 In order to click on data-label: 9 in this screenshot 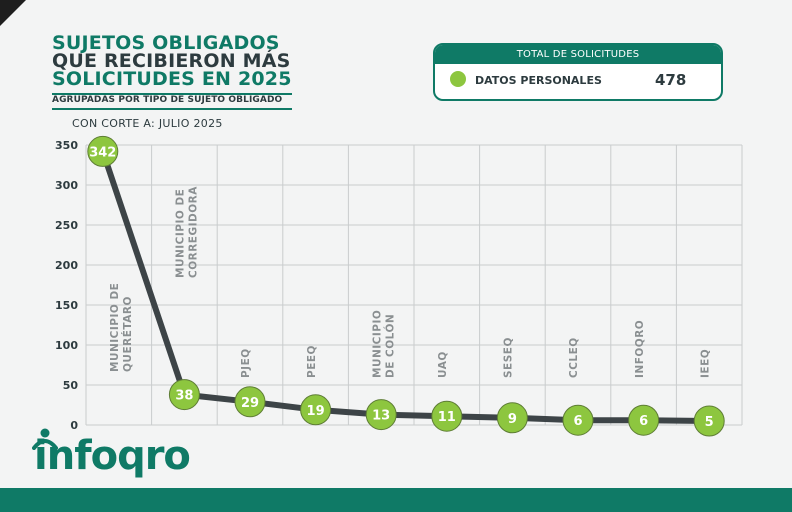, I will do `click(512, 419)`.